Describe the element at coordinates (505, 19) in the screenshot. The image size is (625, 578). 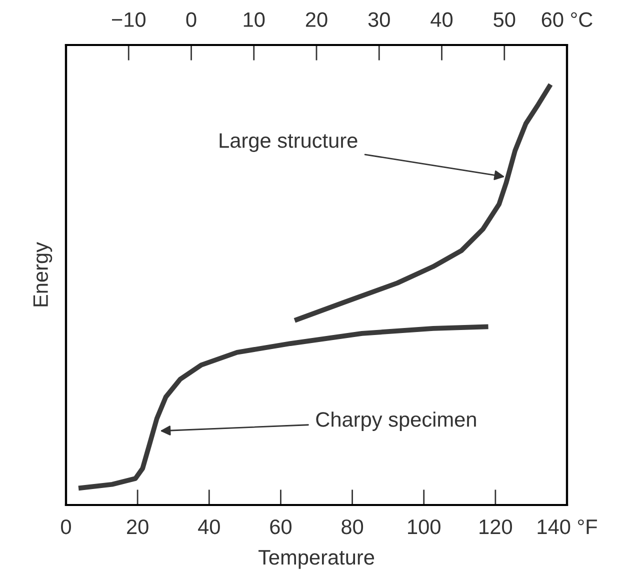
I see `x2-tick-label: 50` at that location.